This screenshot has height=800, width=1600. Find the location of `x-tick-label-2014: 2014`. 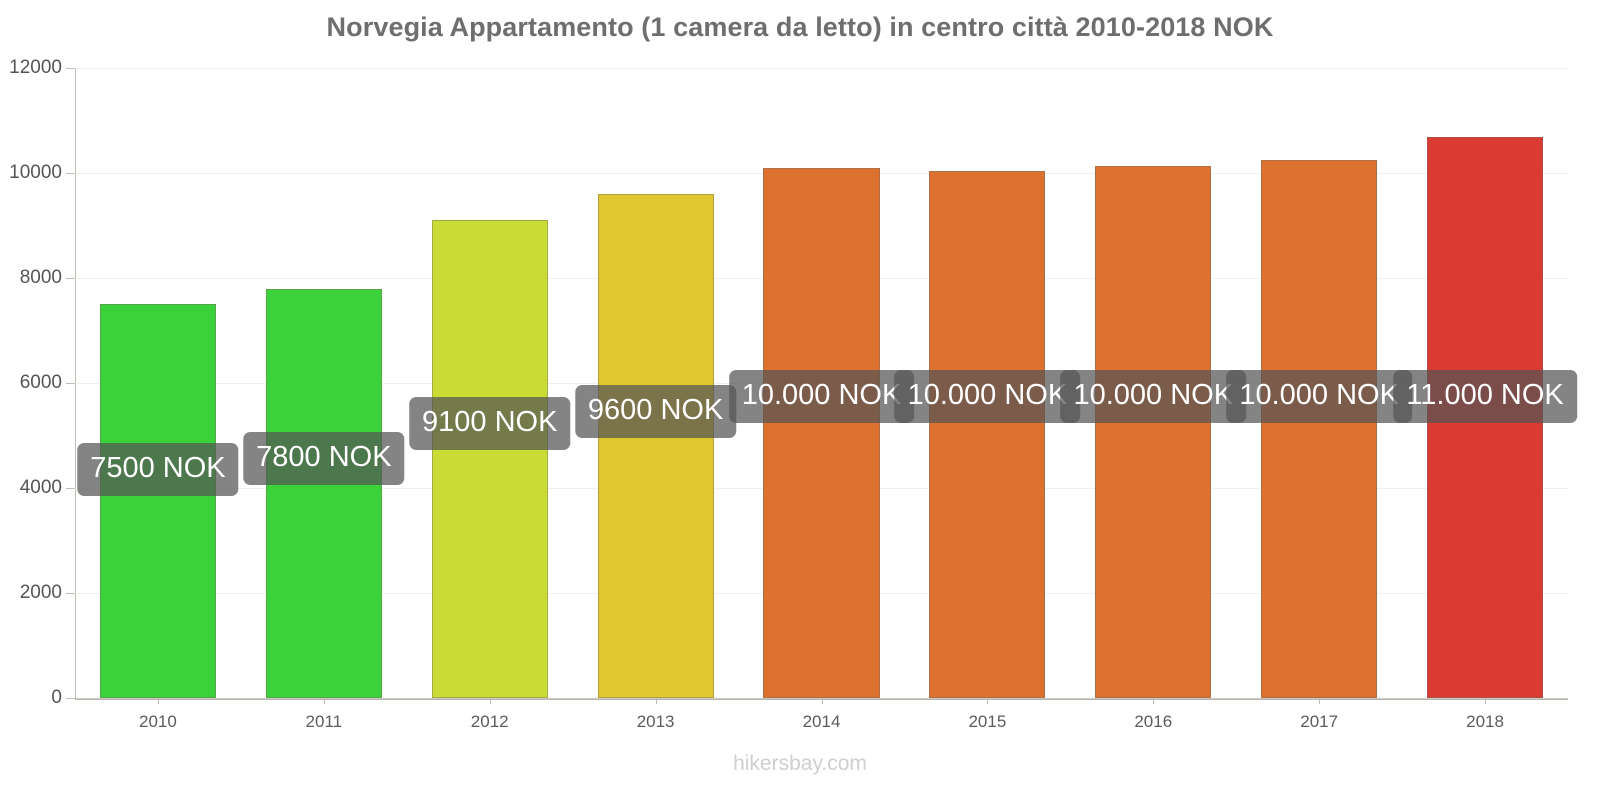

x-tick-label-2014: 2014 is located at coordinates (821, 721).